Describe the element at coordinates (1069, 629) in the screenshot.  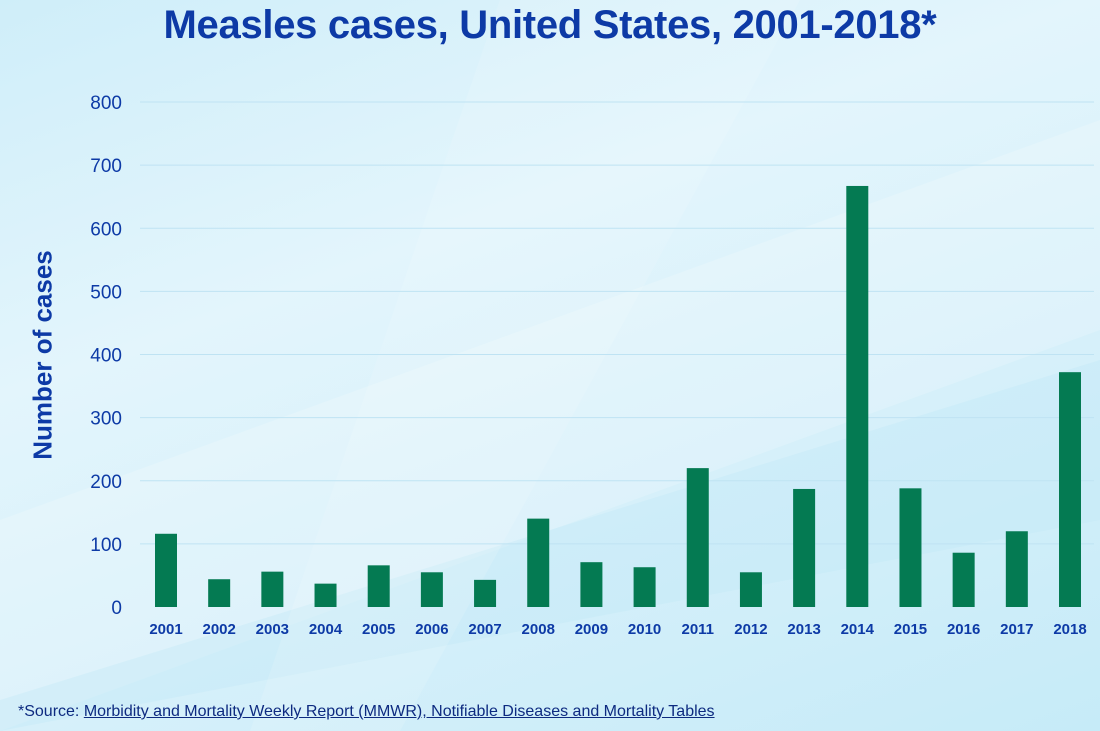
I see `x-tick-label: 2018` at that location.